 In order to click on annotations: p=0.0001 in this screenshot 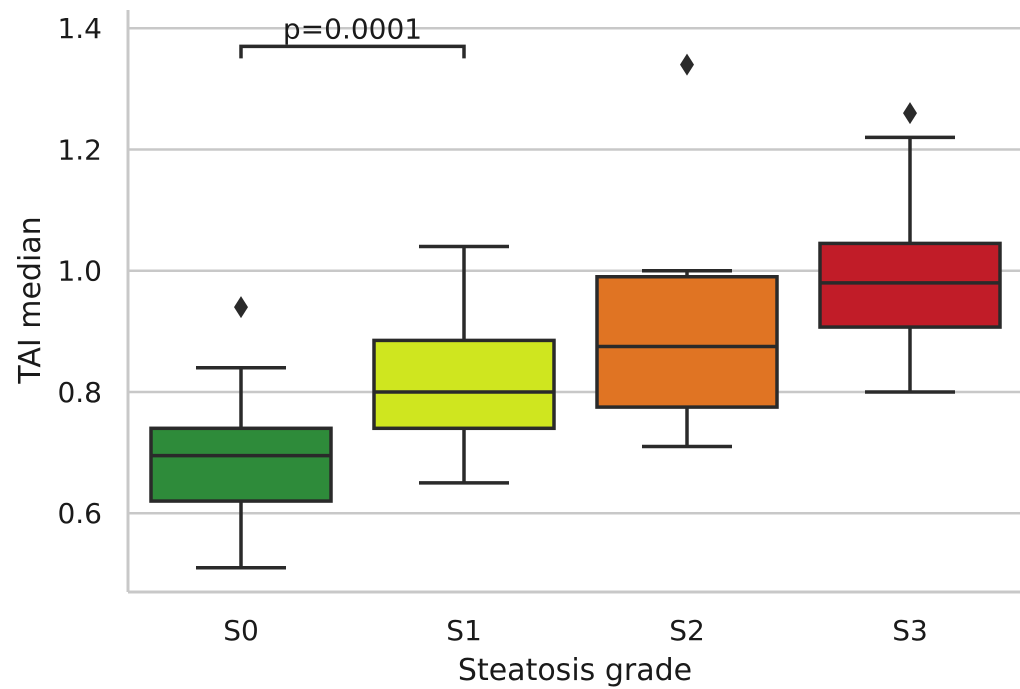, I will do `click(352, 35)`.